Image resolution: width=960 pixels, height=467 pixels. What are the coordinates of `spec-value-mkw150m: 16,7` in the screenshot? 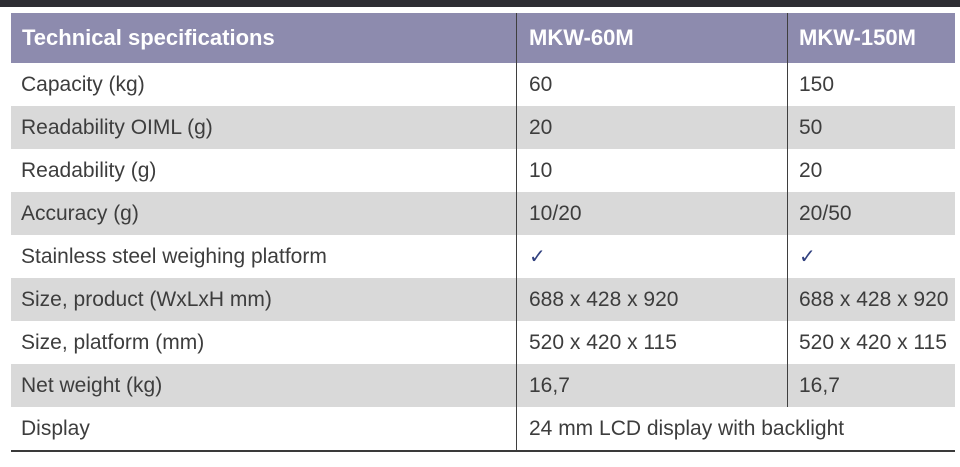 It's located at (871, 385).